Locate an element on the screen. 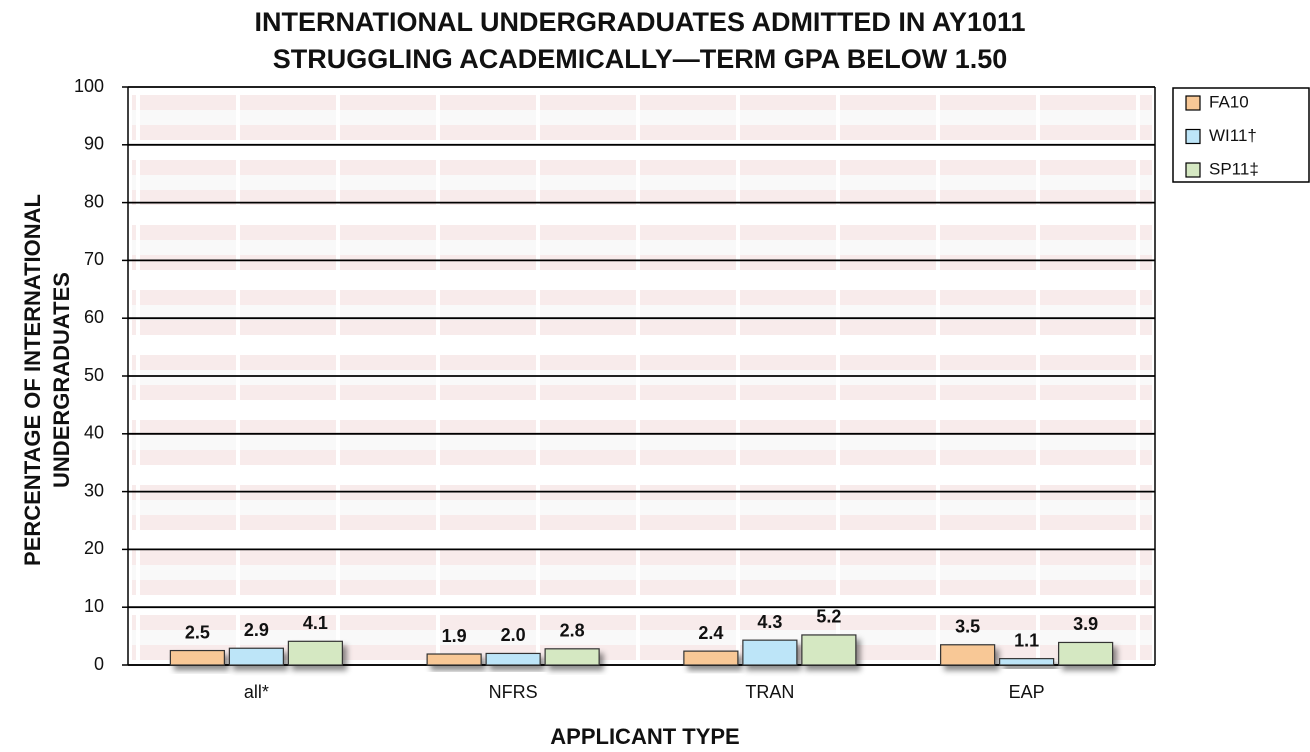 The height and width of the screenshot is (752, 1310). y-axis-title: UNDERGRADUATES is located at coordinates (61, 380).